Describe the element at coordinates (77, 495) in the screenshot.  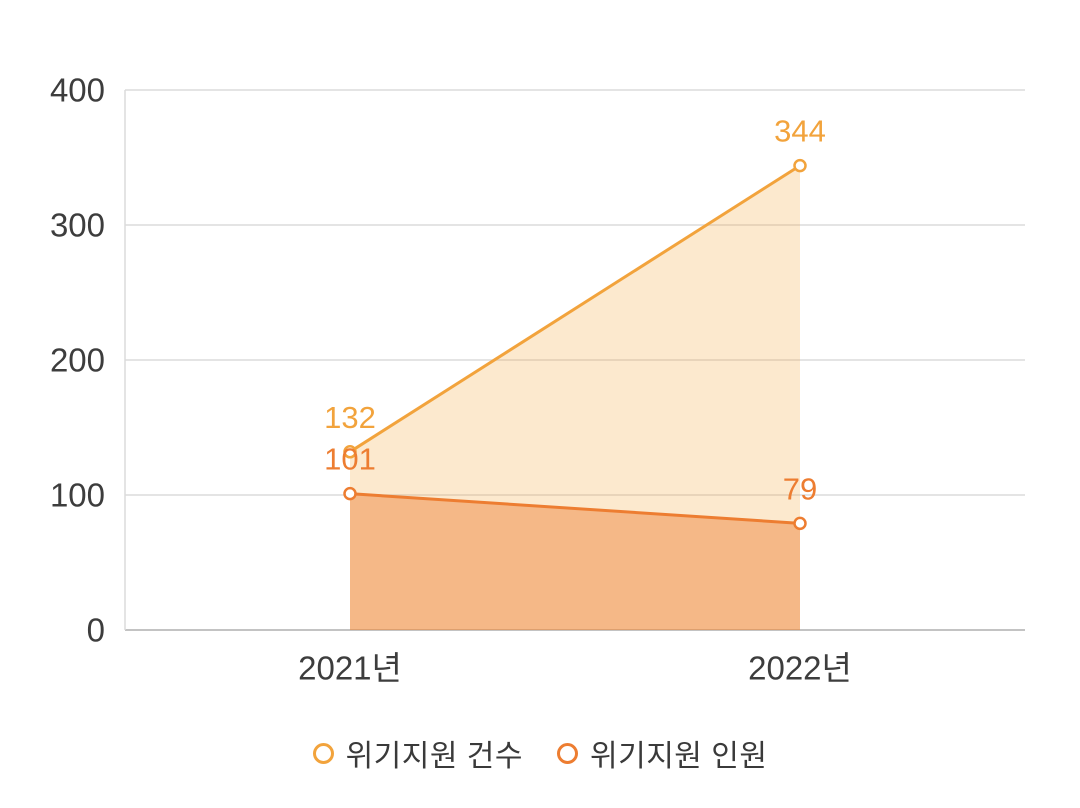
I see `y-tick-label: 100` at that location.